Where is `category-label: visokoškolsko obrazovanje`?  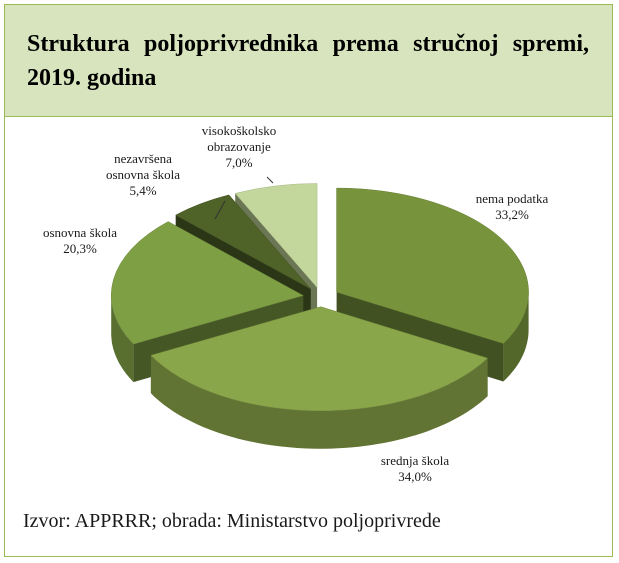
category-label: visokoškolsko obrazovanje is located at coordinates (239, 138).